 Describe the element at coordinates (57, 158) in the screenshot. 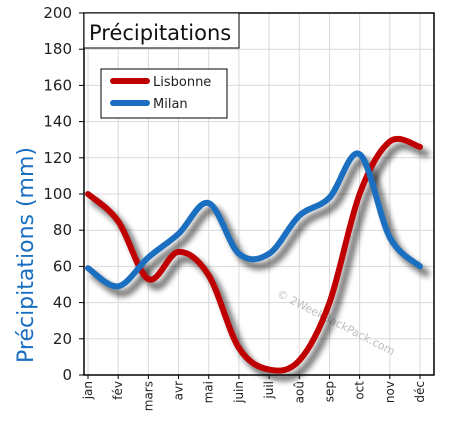

I see `y-tick-label: 120` at that location.